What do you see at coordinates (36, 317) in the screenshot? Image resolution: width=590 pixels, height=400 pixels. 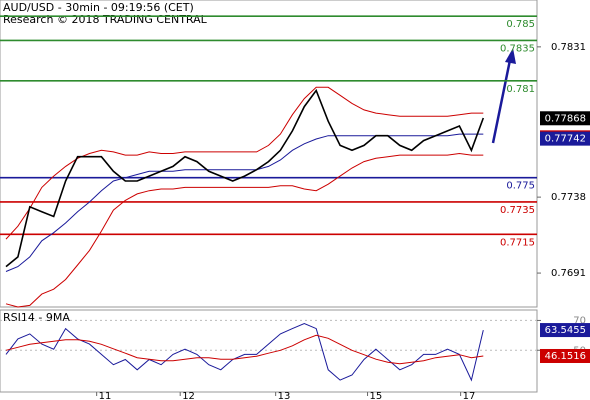 I see `rsi-title: RSI14 - 9MA` at bounding box center [36, 317].